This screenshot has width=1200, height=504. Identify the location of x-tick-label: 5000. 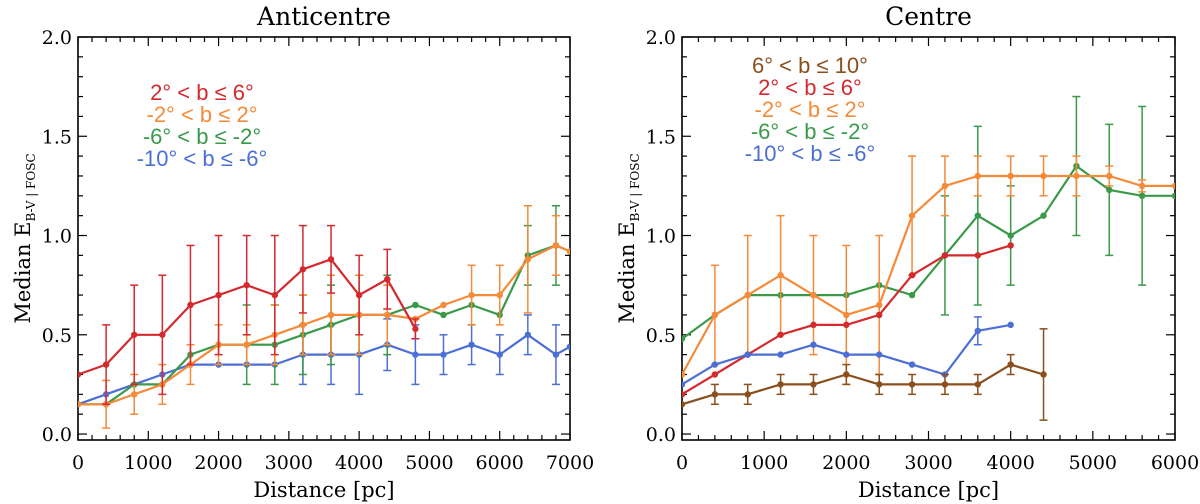
(429, 463).